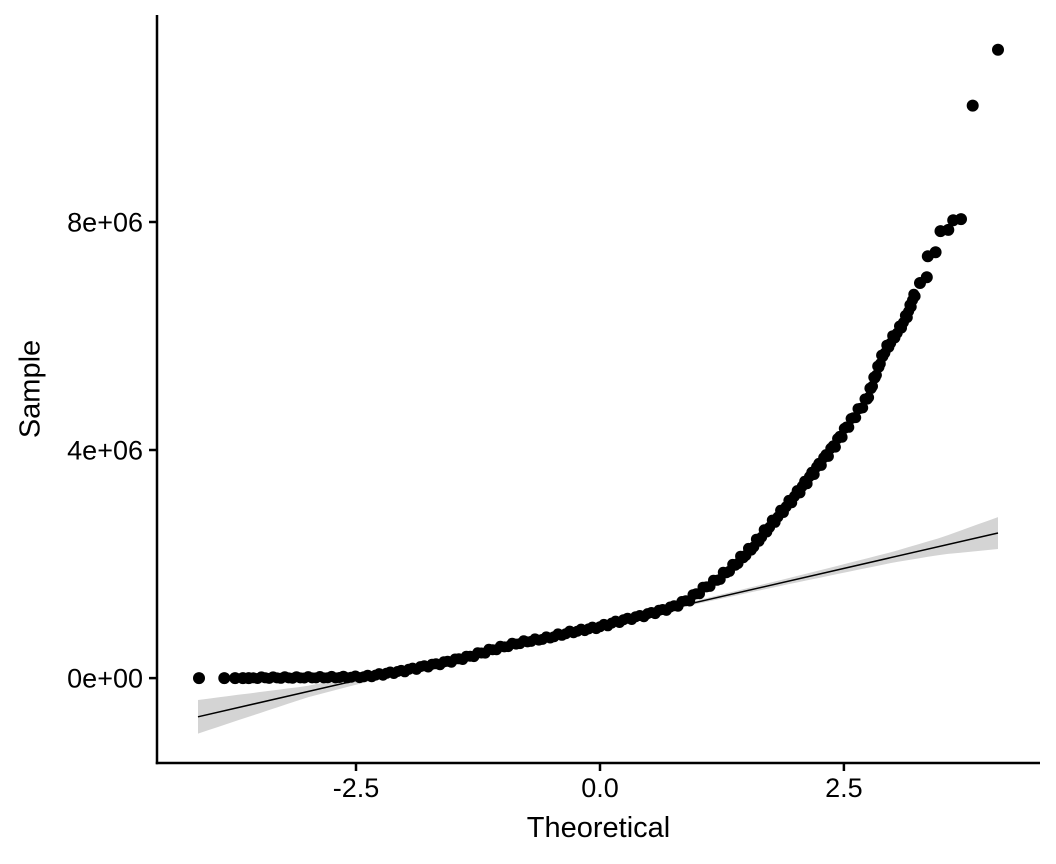 This screenshot has height=864, width=1056. Describe the element at coordinates (356, 788) in the screenshot. I see `x-tick-label: -2.5` at that location.